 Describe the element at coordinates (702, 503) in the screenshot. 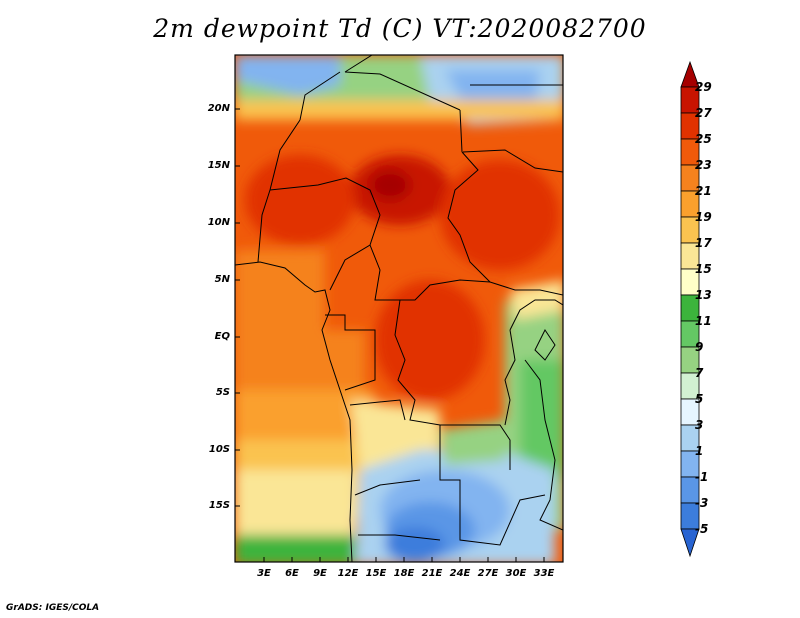

I see `colorbar-label: -3` at that location.